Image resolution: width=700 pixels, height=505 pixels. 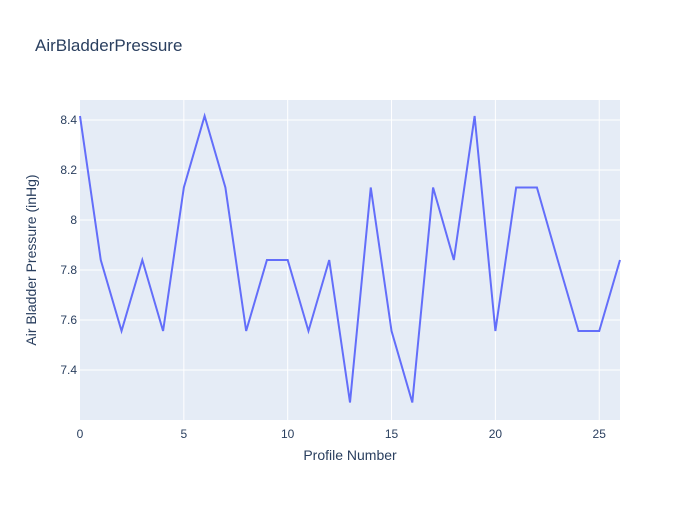 What do you see at coordinates (108, 45) in the screenshot?
I see `chart-title: AirBladderPressure` at bounding box center [108, 45].